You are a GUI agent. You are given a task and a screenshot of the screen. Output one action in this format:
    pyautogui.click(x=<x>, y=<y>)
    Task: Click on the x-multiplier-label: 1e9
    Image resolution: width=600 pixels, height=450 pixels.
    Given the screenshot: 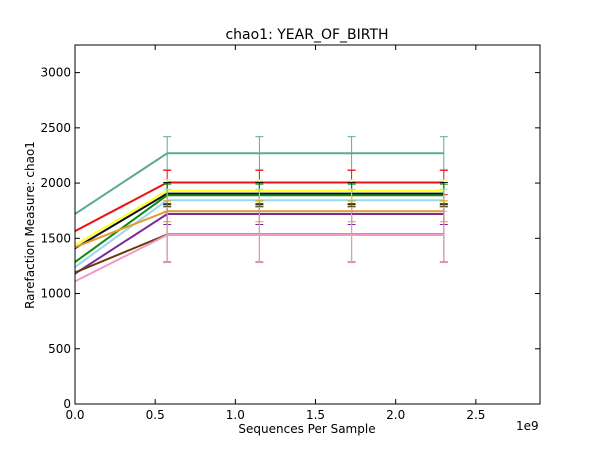 What is the action you would take?
    pyautogui.click(x=527, y=426)
    